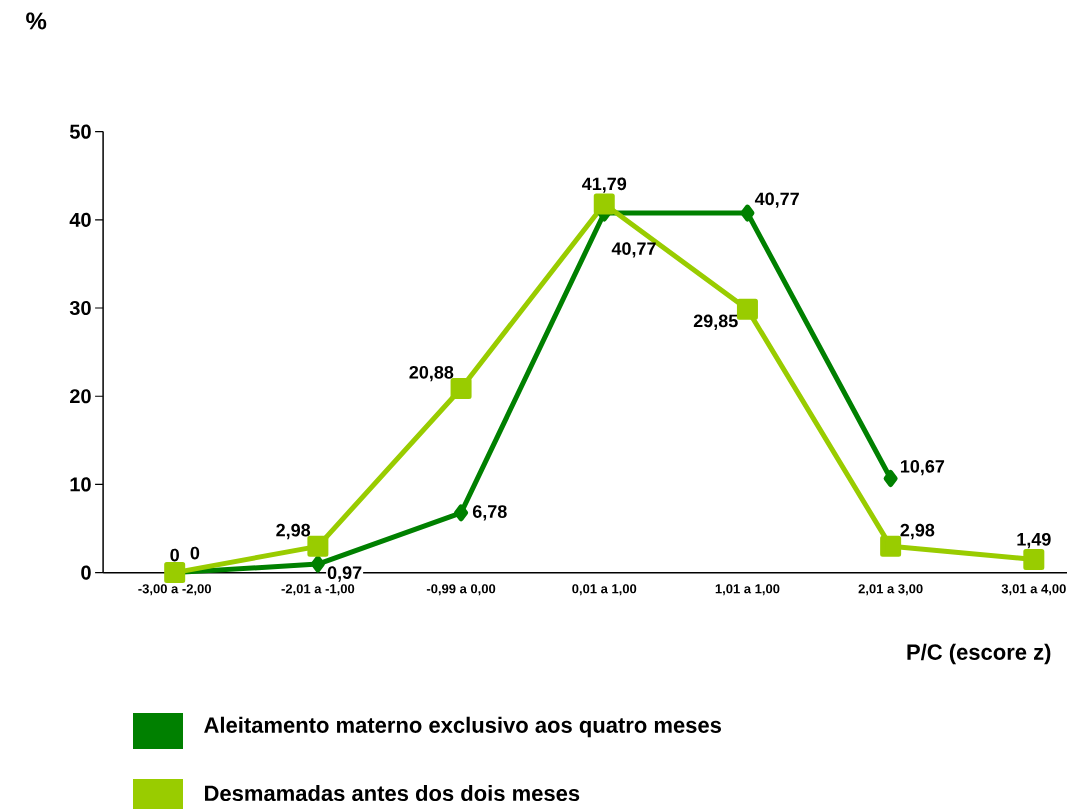 This screenshot has width=1067, height=809. What do you see at coordinates (80, 396) in the screenshot?
I see `y-tick-label: 20` at bounding box center [80, 396].